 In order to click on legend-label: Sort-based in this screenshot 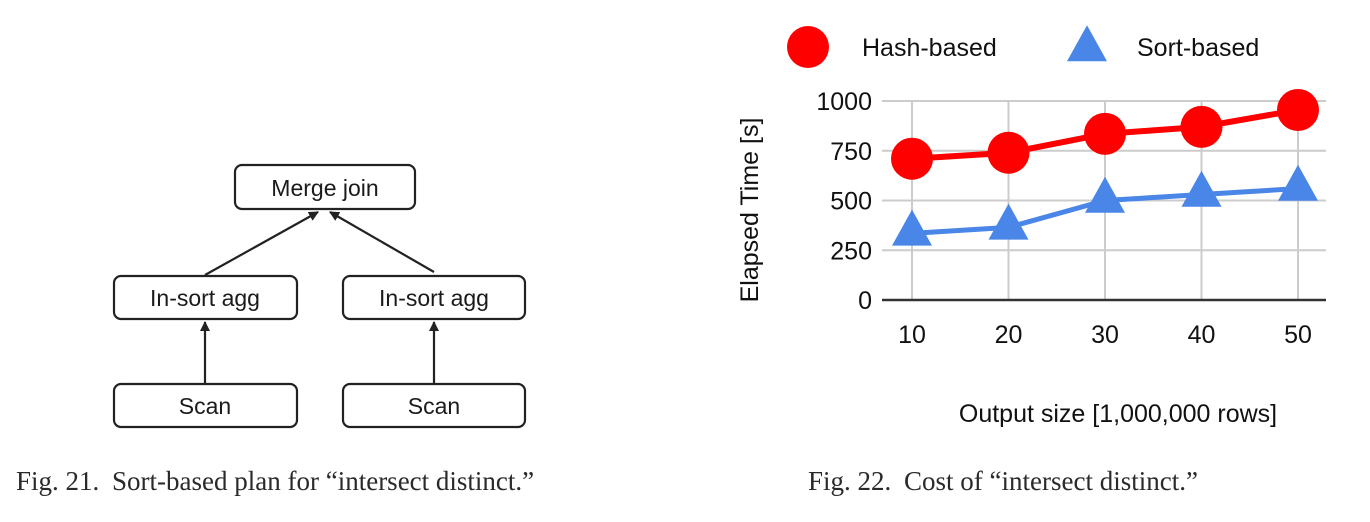, I will do `click(1198, 48)`.